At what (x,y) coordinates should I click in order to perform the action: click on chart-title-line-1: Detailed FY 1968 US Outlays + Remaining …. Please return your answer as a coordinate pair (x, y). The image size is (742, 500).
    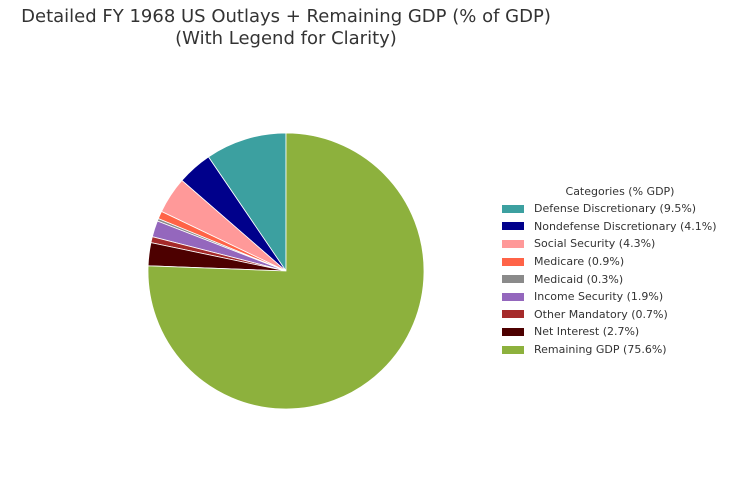
    Looking at the image, I should click on (286, 16).